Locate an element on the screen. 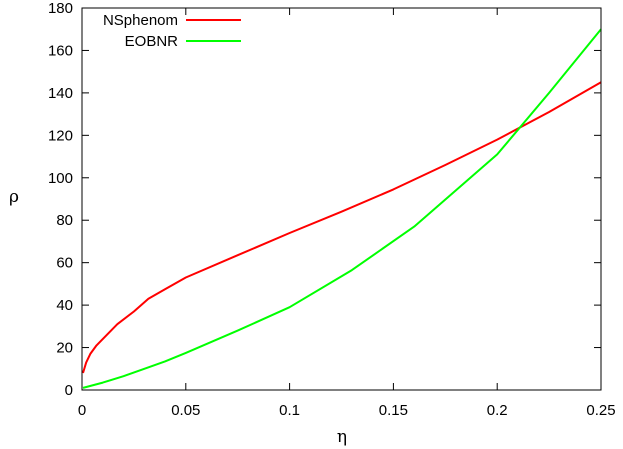 The width and height of the screenshot is (623, 449). y-tick-label: 20 is located at coordinates (64, 348).